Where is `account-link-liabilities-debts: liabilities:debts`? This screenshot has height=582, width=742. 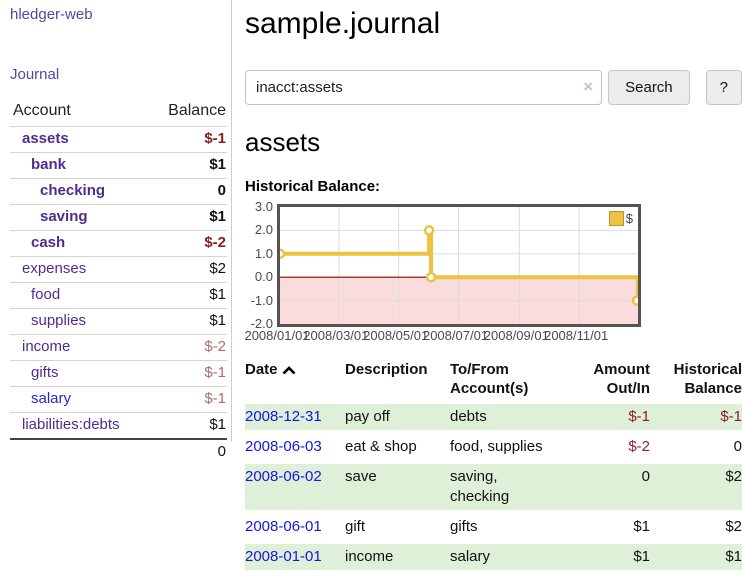 account-link-liabilities-debts: liabilities:debts is located at coordinates (71, 424).